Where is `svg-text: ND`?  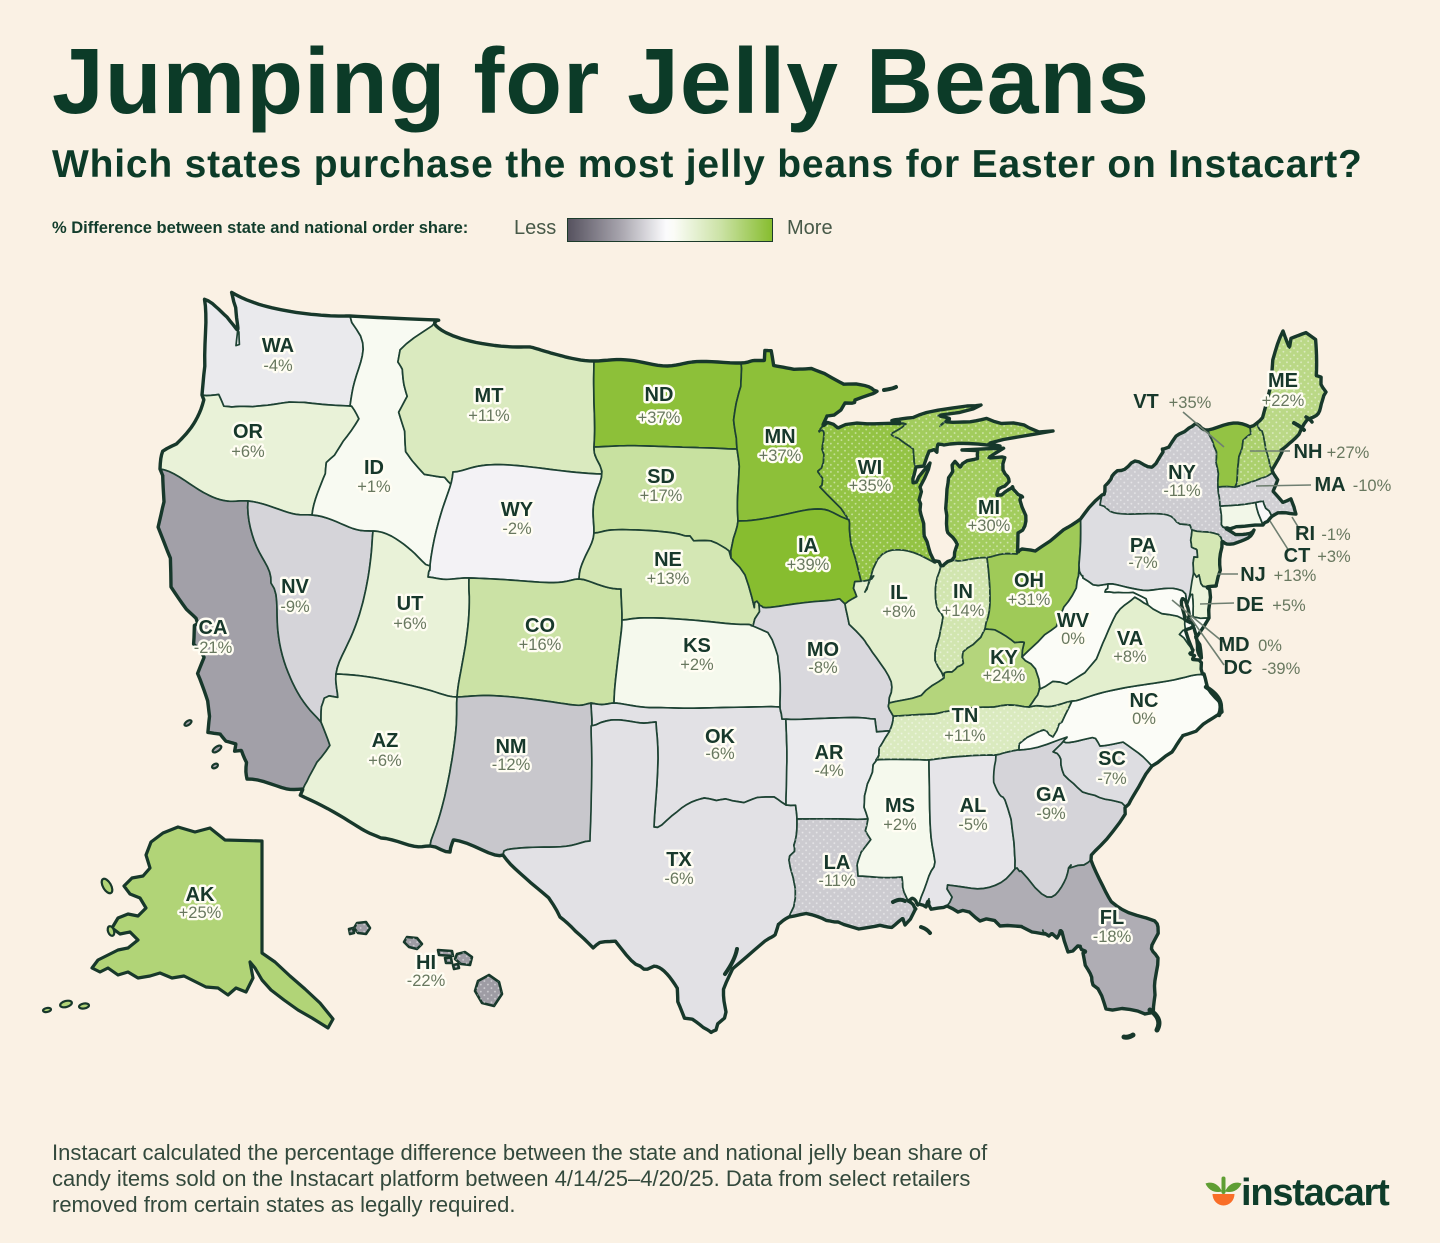
svg-text: ND is located at coordinates (659, 395).